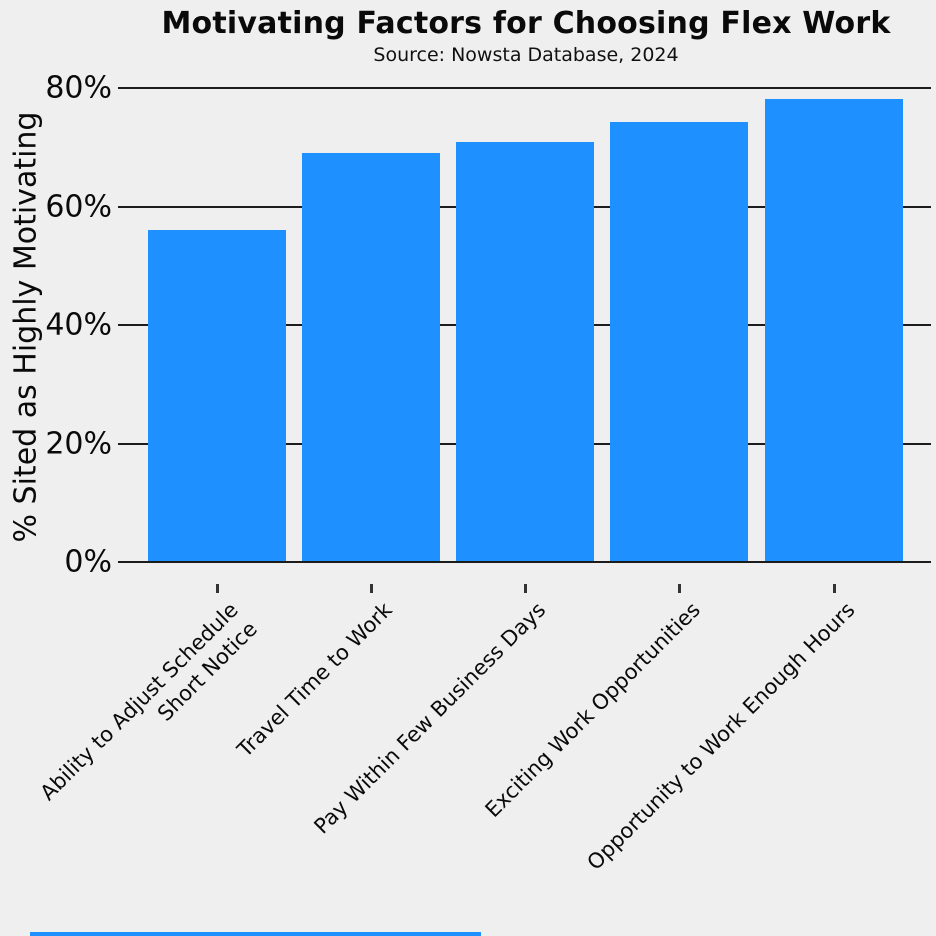 The width and height of the screenshot is (936, 936). I want to click on y-tick-label: 40%, so click(78, 325).